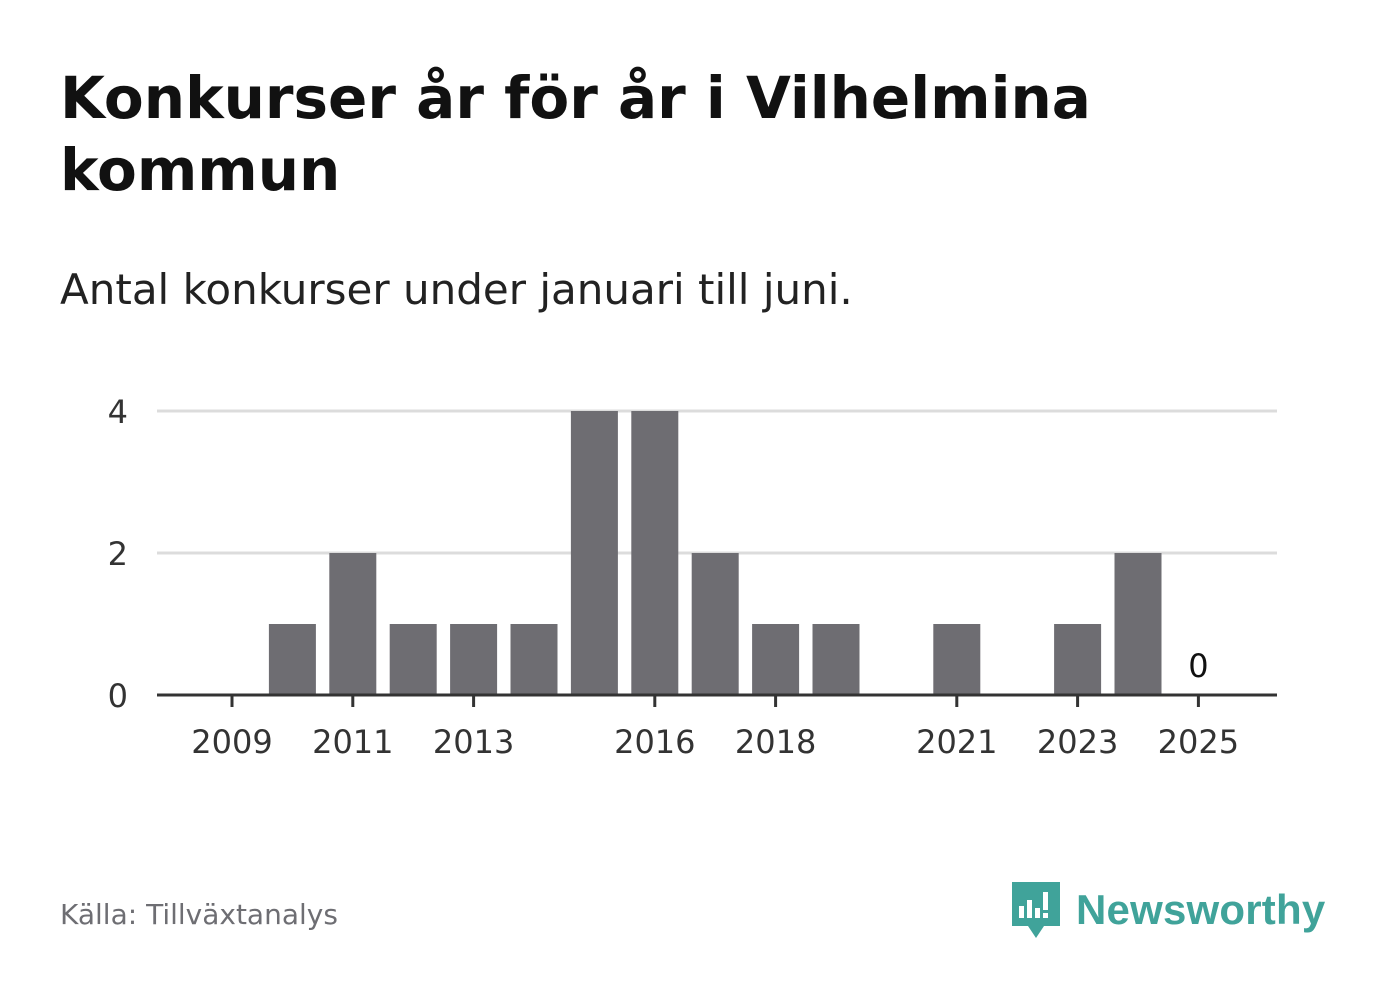  I want to click on bar-2016, so click(655, 553).